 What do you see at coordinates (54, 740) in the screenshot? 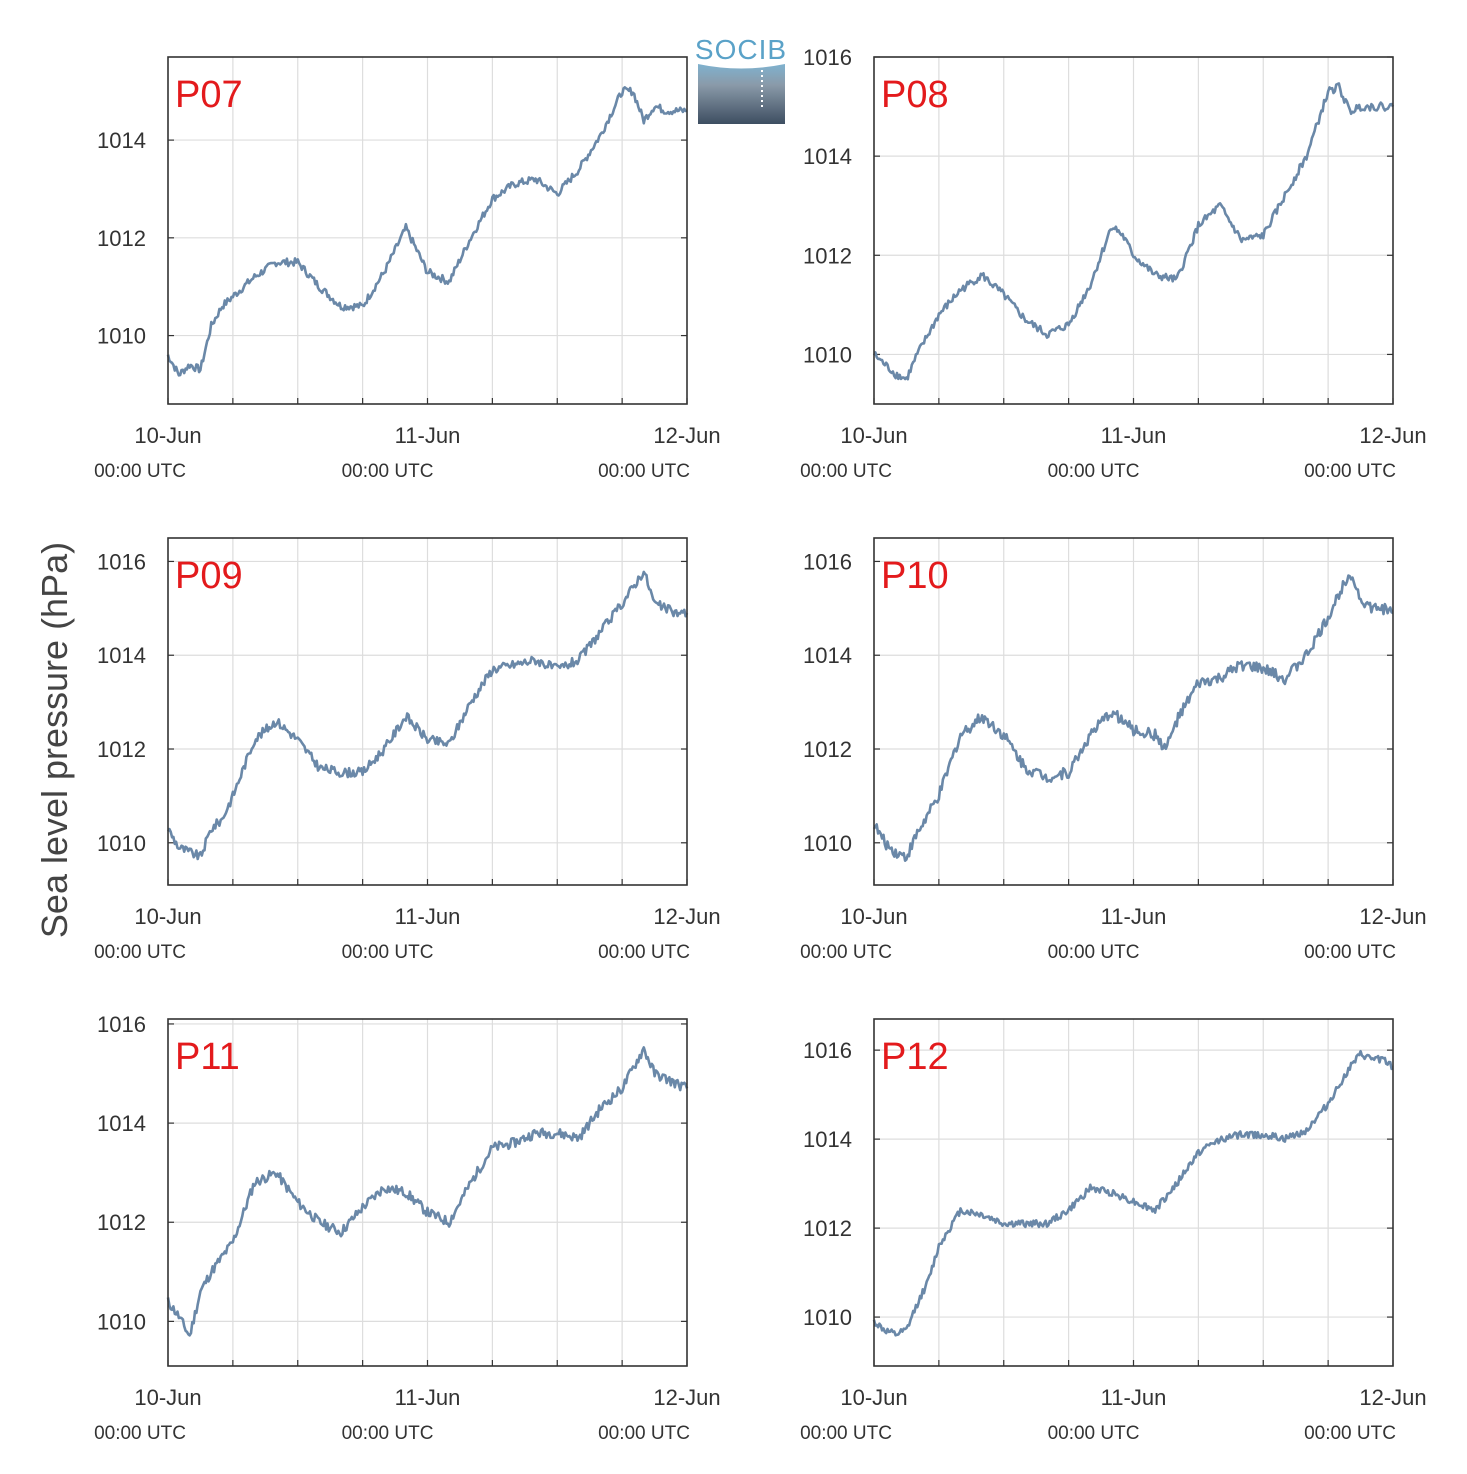
I see `y-axis-label: Sea level pressure (hPa)` at bounding box center [54, 740].